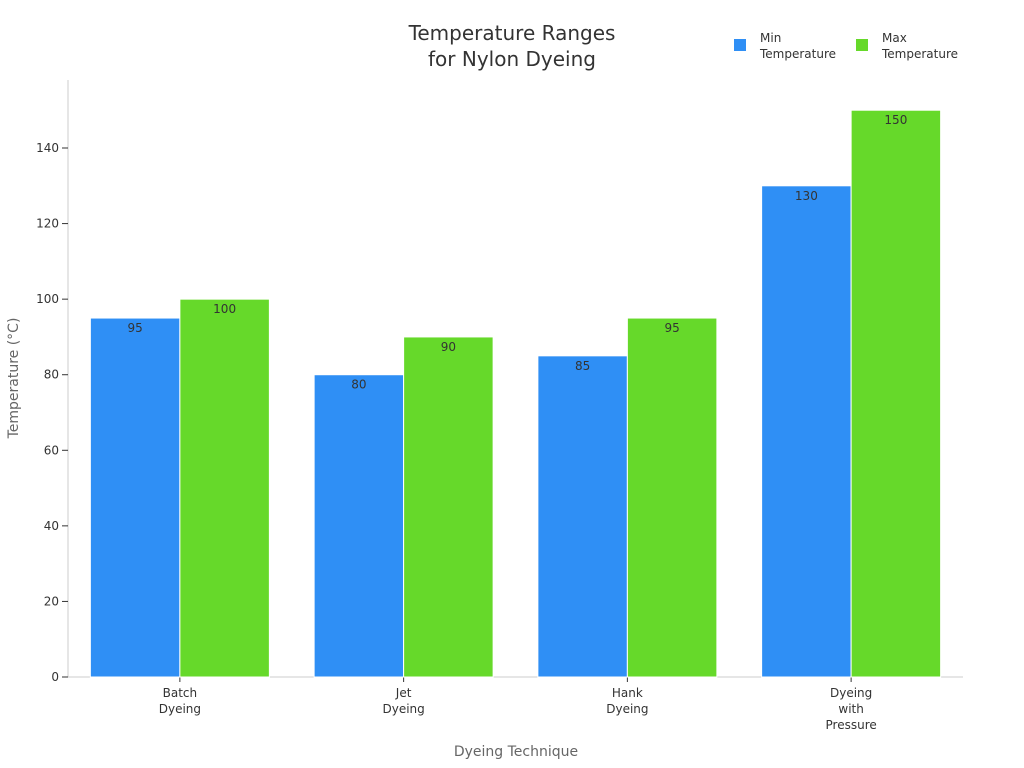  What do you see at coordinates (55, 677) in the screenshot?
I see `y-tick-label: 0` at bounding box center [55, 677].